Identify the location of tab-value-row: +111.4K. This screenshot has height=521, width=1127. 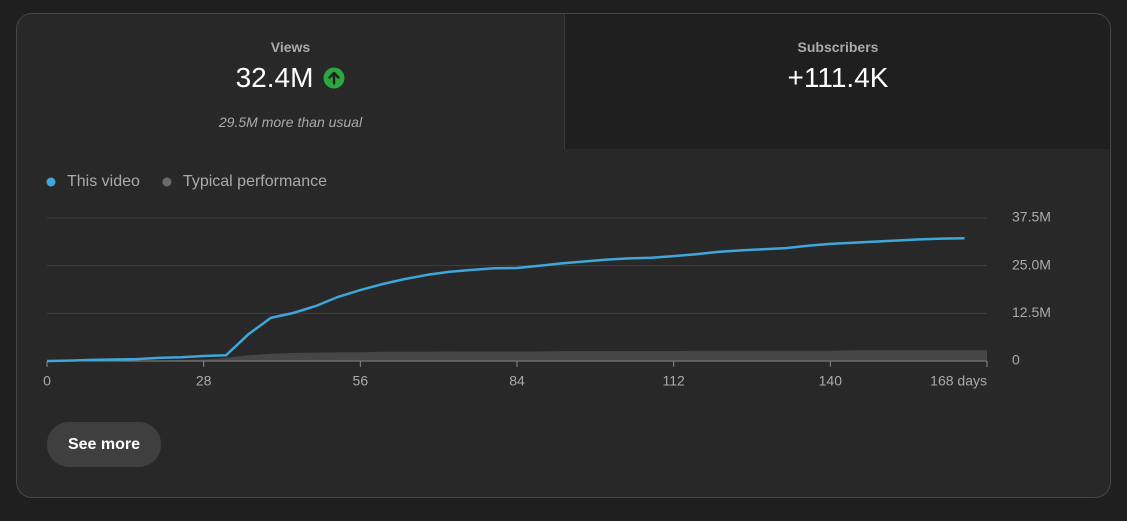
(837, 78).